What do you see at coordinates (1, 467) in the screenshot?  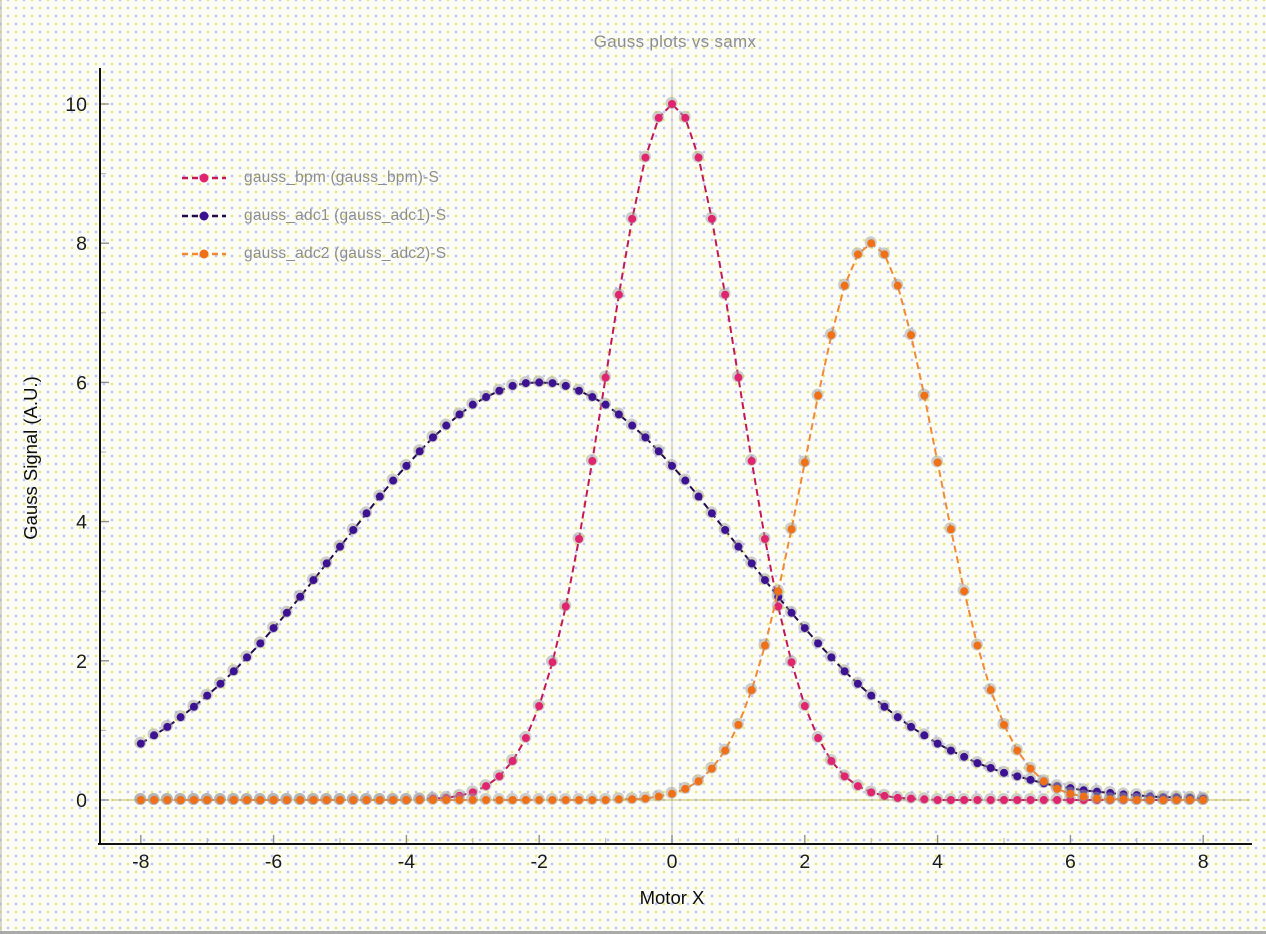 I see `window-left-edge` at bounding box center [1, 467].